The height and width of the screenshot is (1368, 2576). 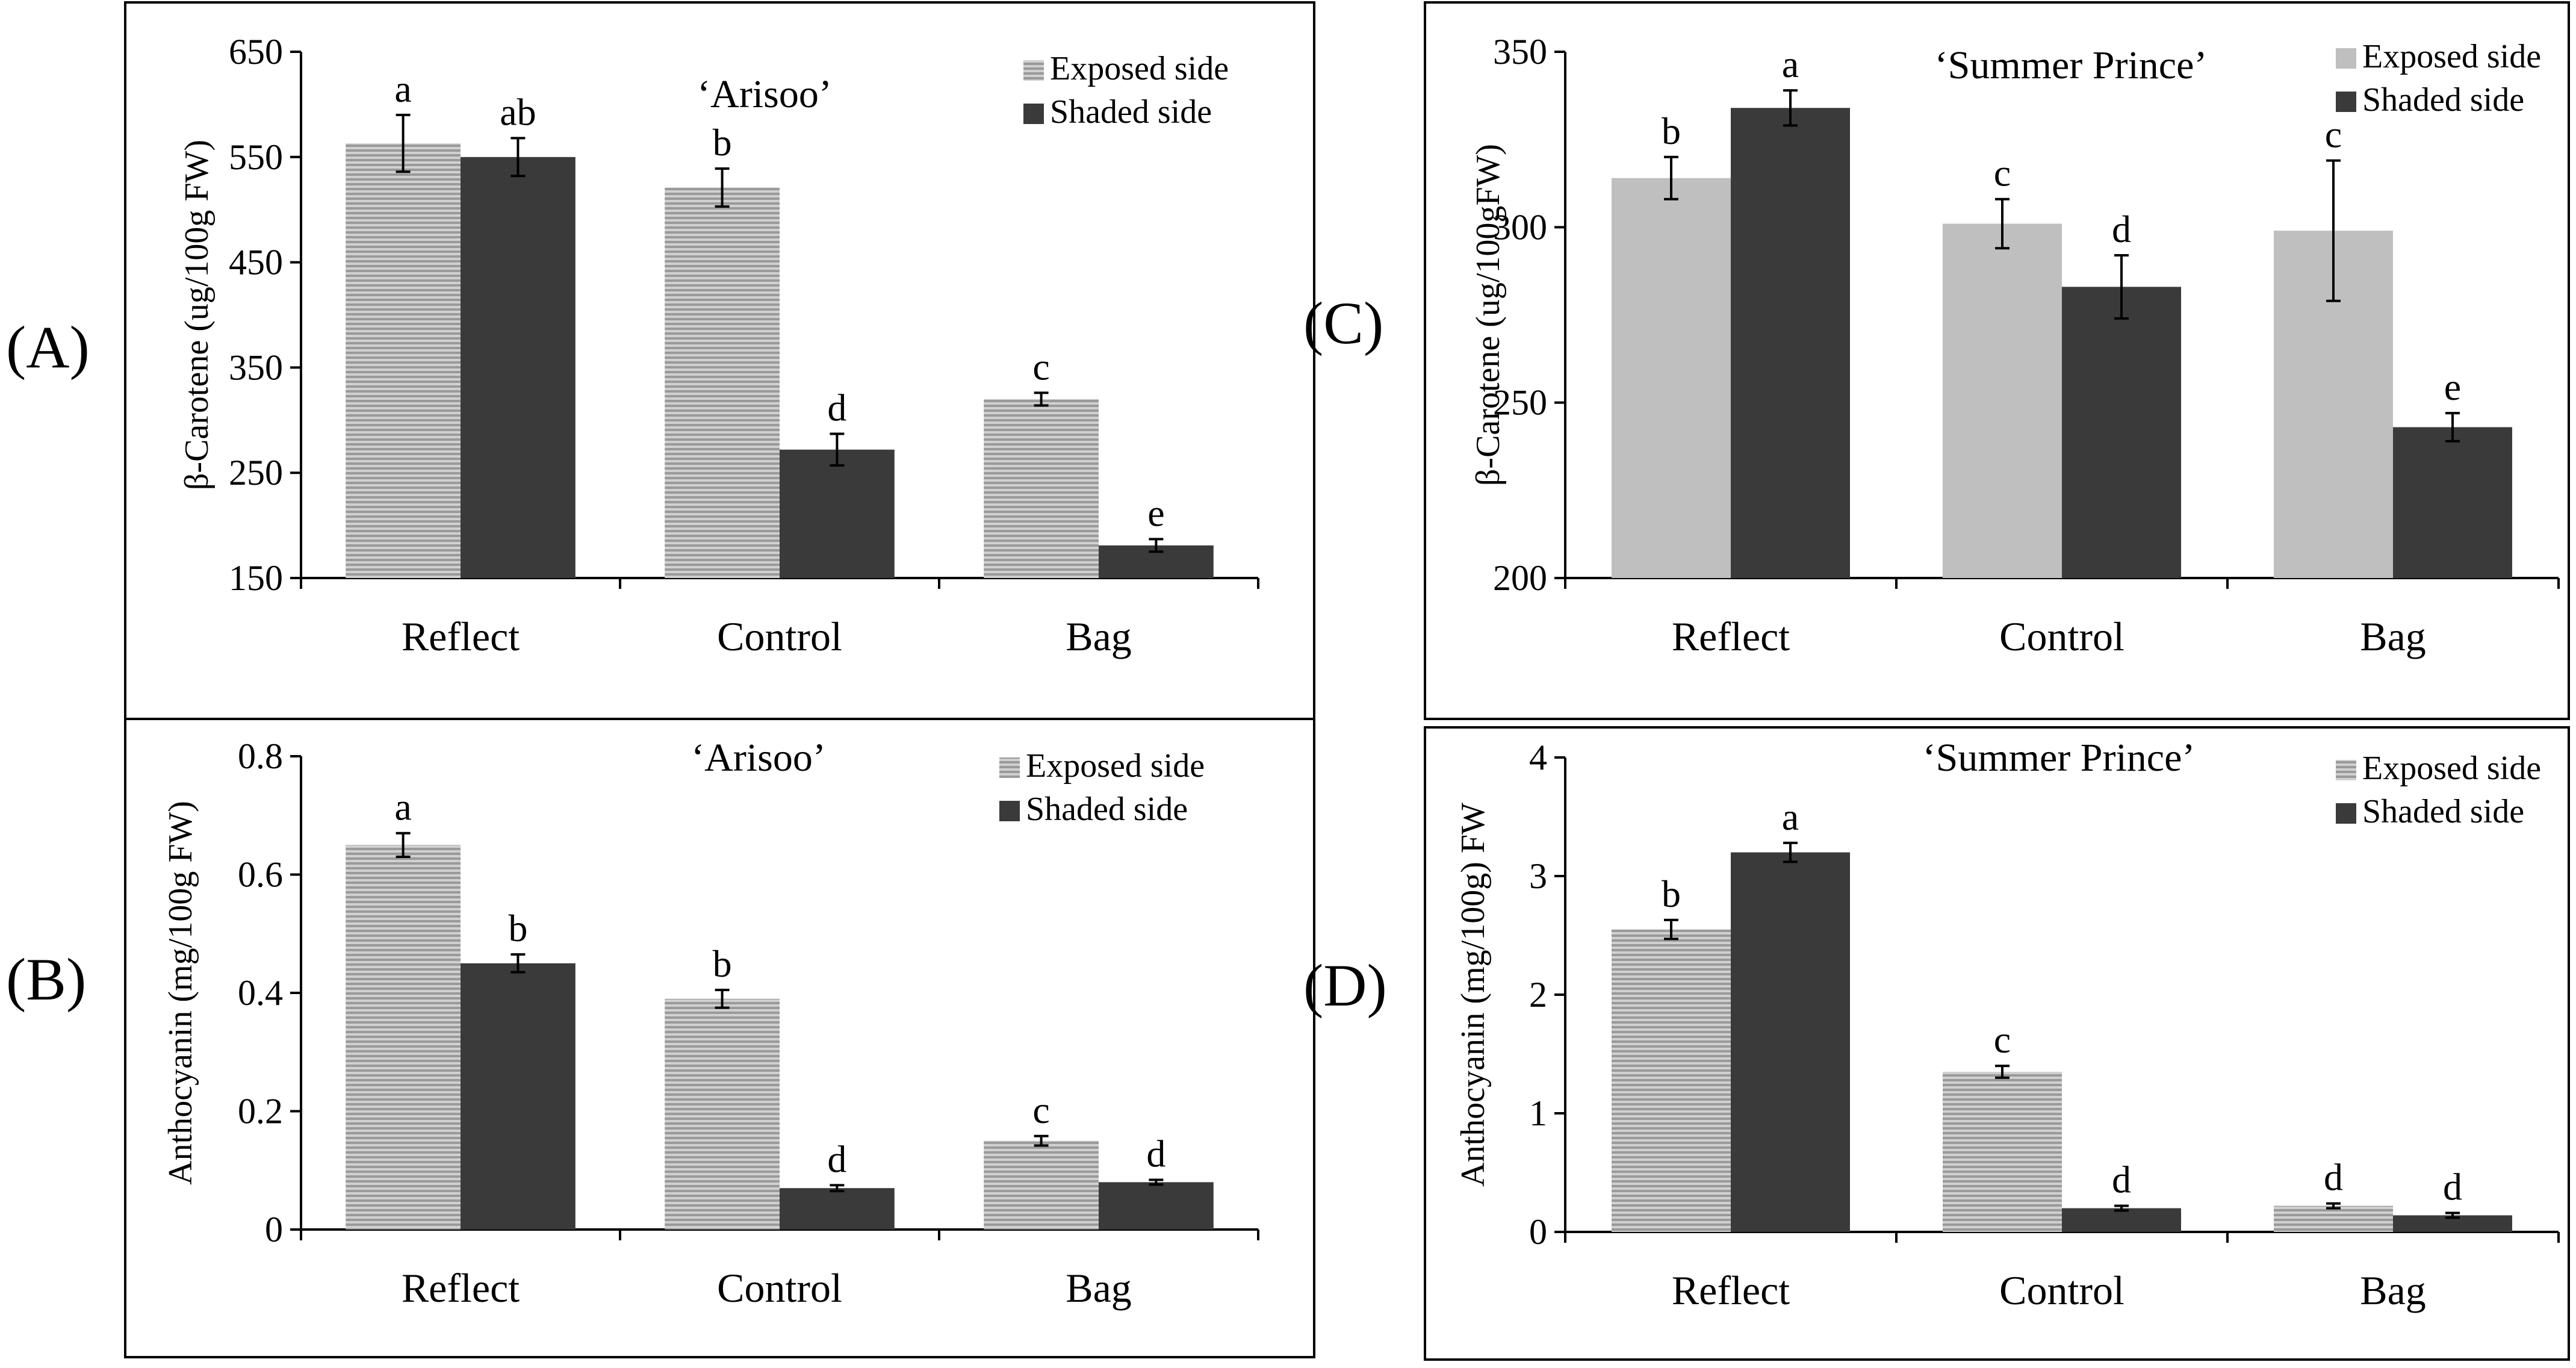 I want to click on y-tick-label: 0.6, so click(x=260, y=875).